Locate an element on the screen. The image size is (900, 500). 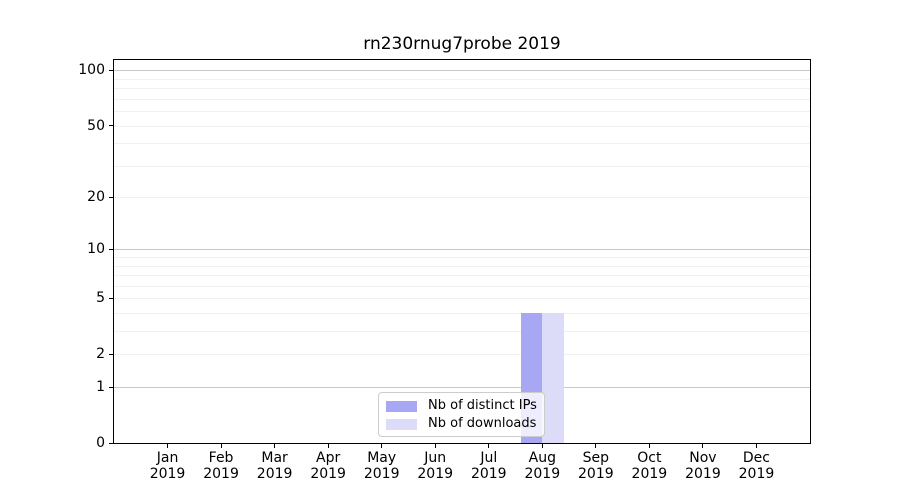
x-tick-label: Nov 2019 is located at coordinates (703, 466).